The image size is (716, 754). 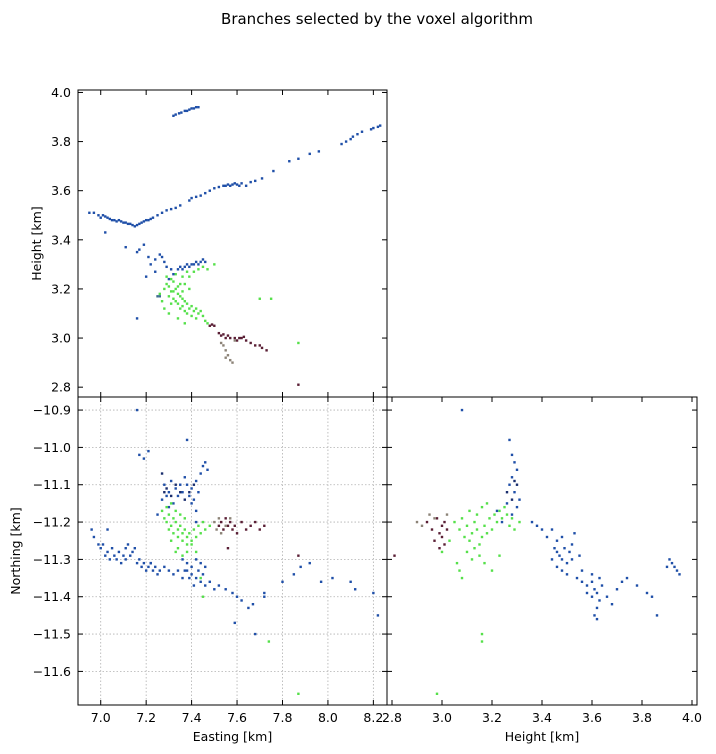 What do you see at coordinates (61, 92) in the screenshot?
I see `y-tick-label: 4.0` at bounding box center [61, 92].